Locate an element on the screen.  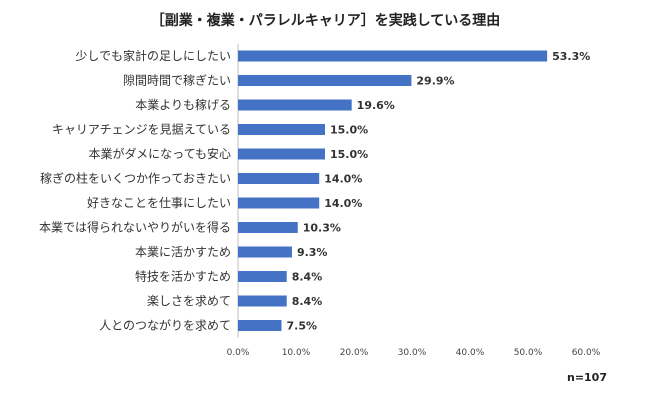
category-label: 少しでも家計の足しにしたい is located at coordinates (153, 55).